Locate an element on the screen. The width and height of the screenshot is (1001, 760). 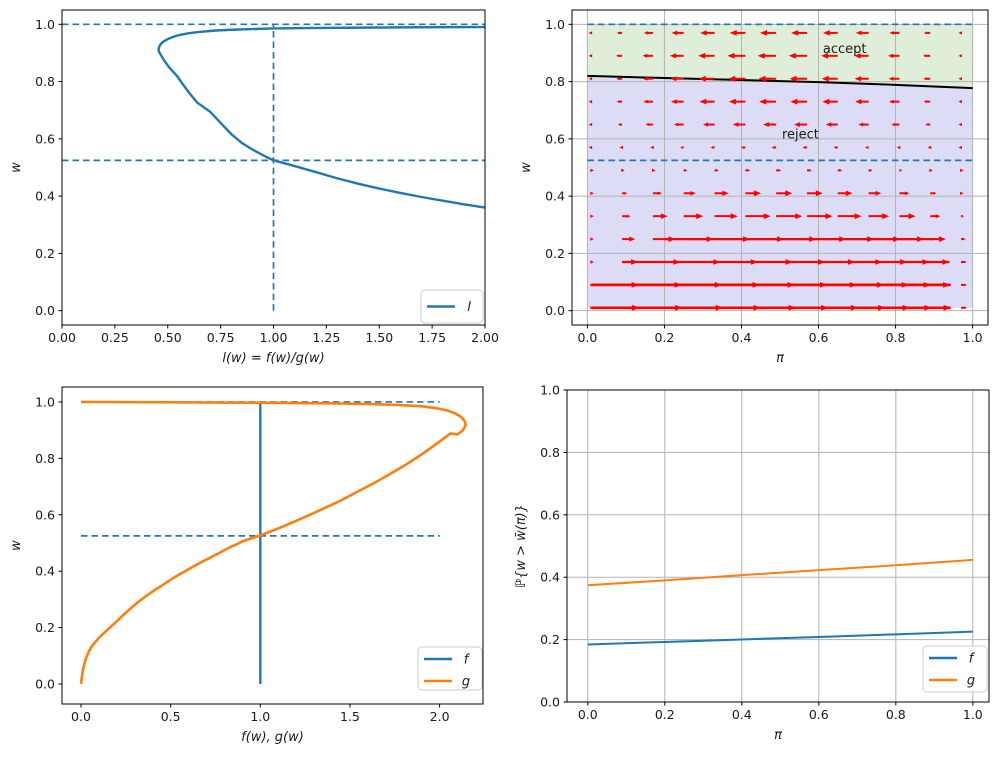
annotation-accept: accept is located at coordinates (845, 49).